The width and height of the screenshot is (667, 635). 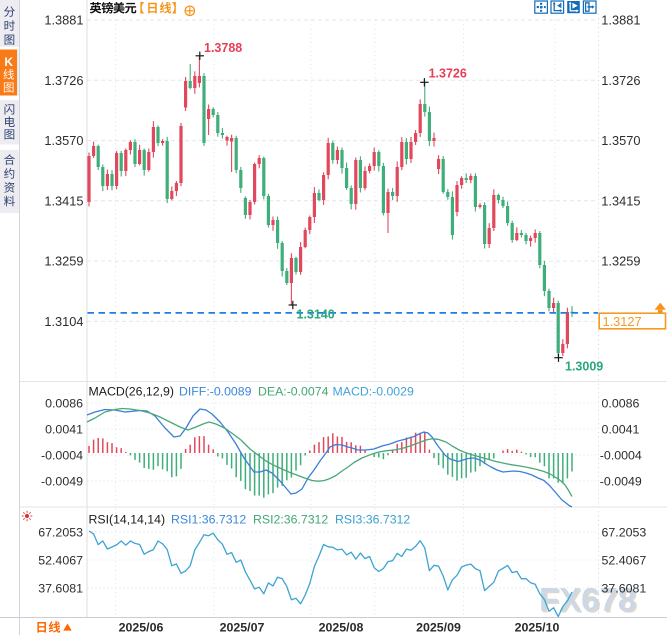 What do you see at coordinates (373, 392) in the screenshot?
I see `svg-text: MACD:-0.0029` at bounding box center [373, 392].